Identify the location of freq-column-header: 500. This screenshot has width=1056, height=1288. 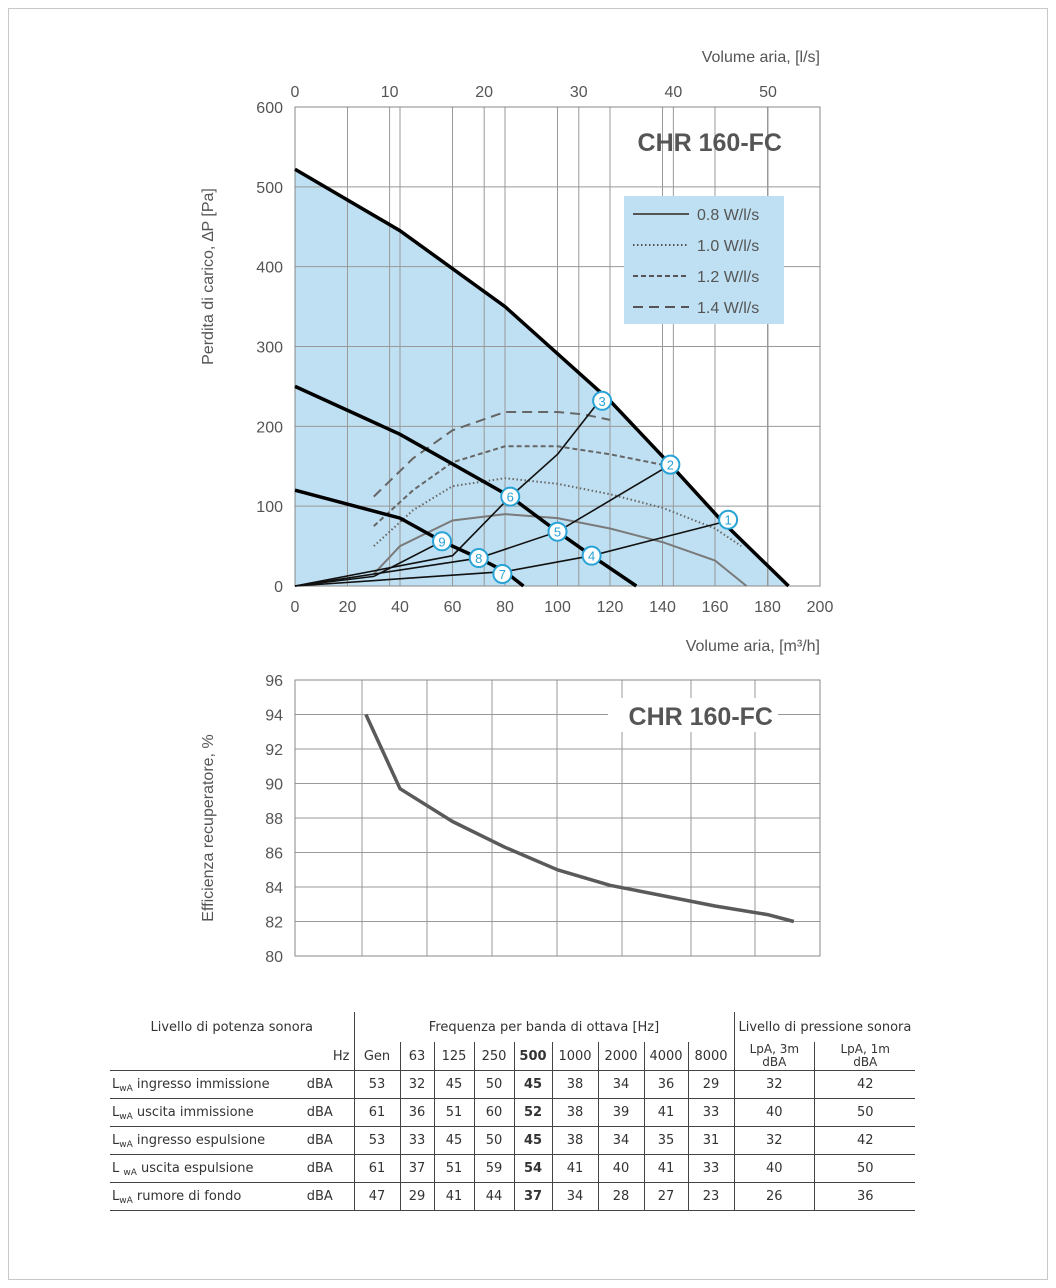
(532, 1056).